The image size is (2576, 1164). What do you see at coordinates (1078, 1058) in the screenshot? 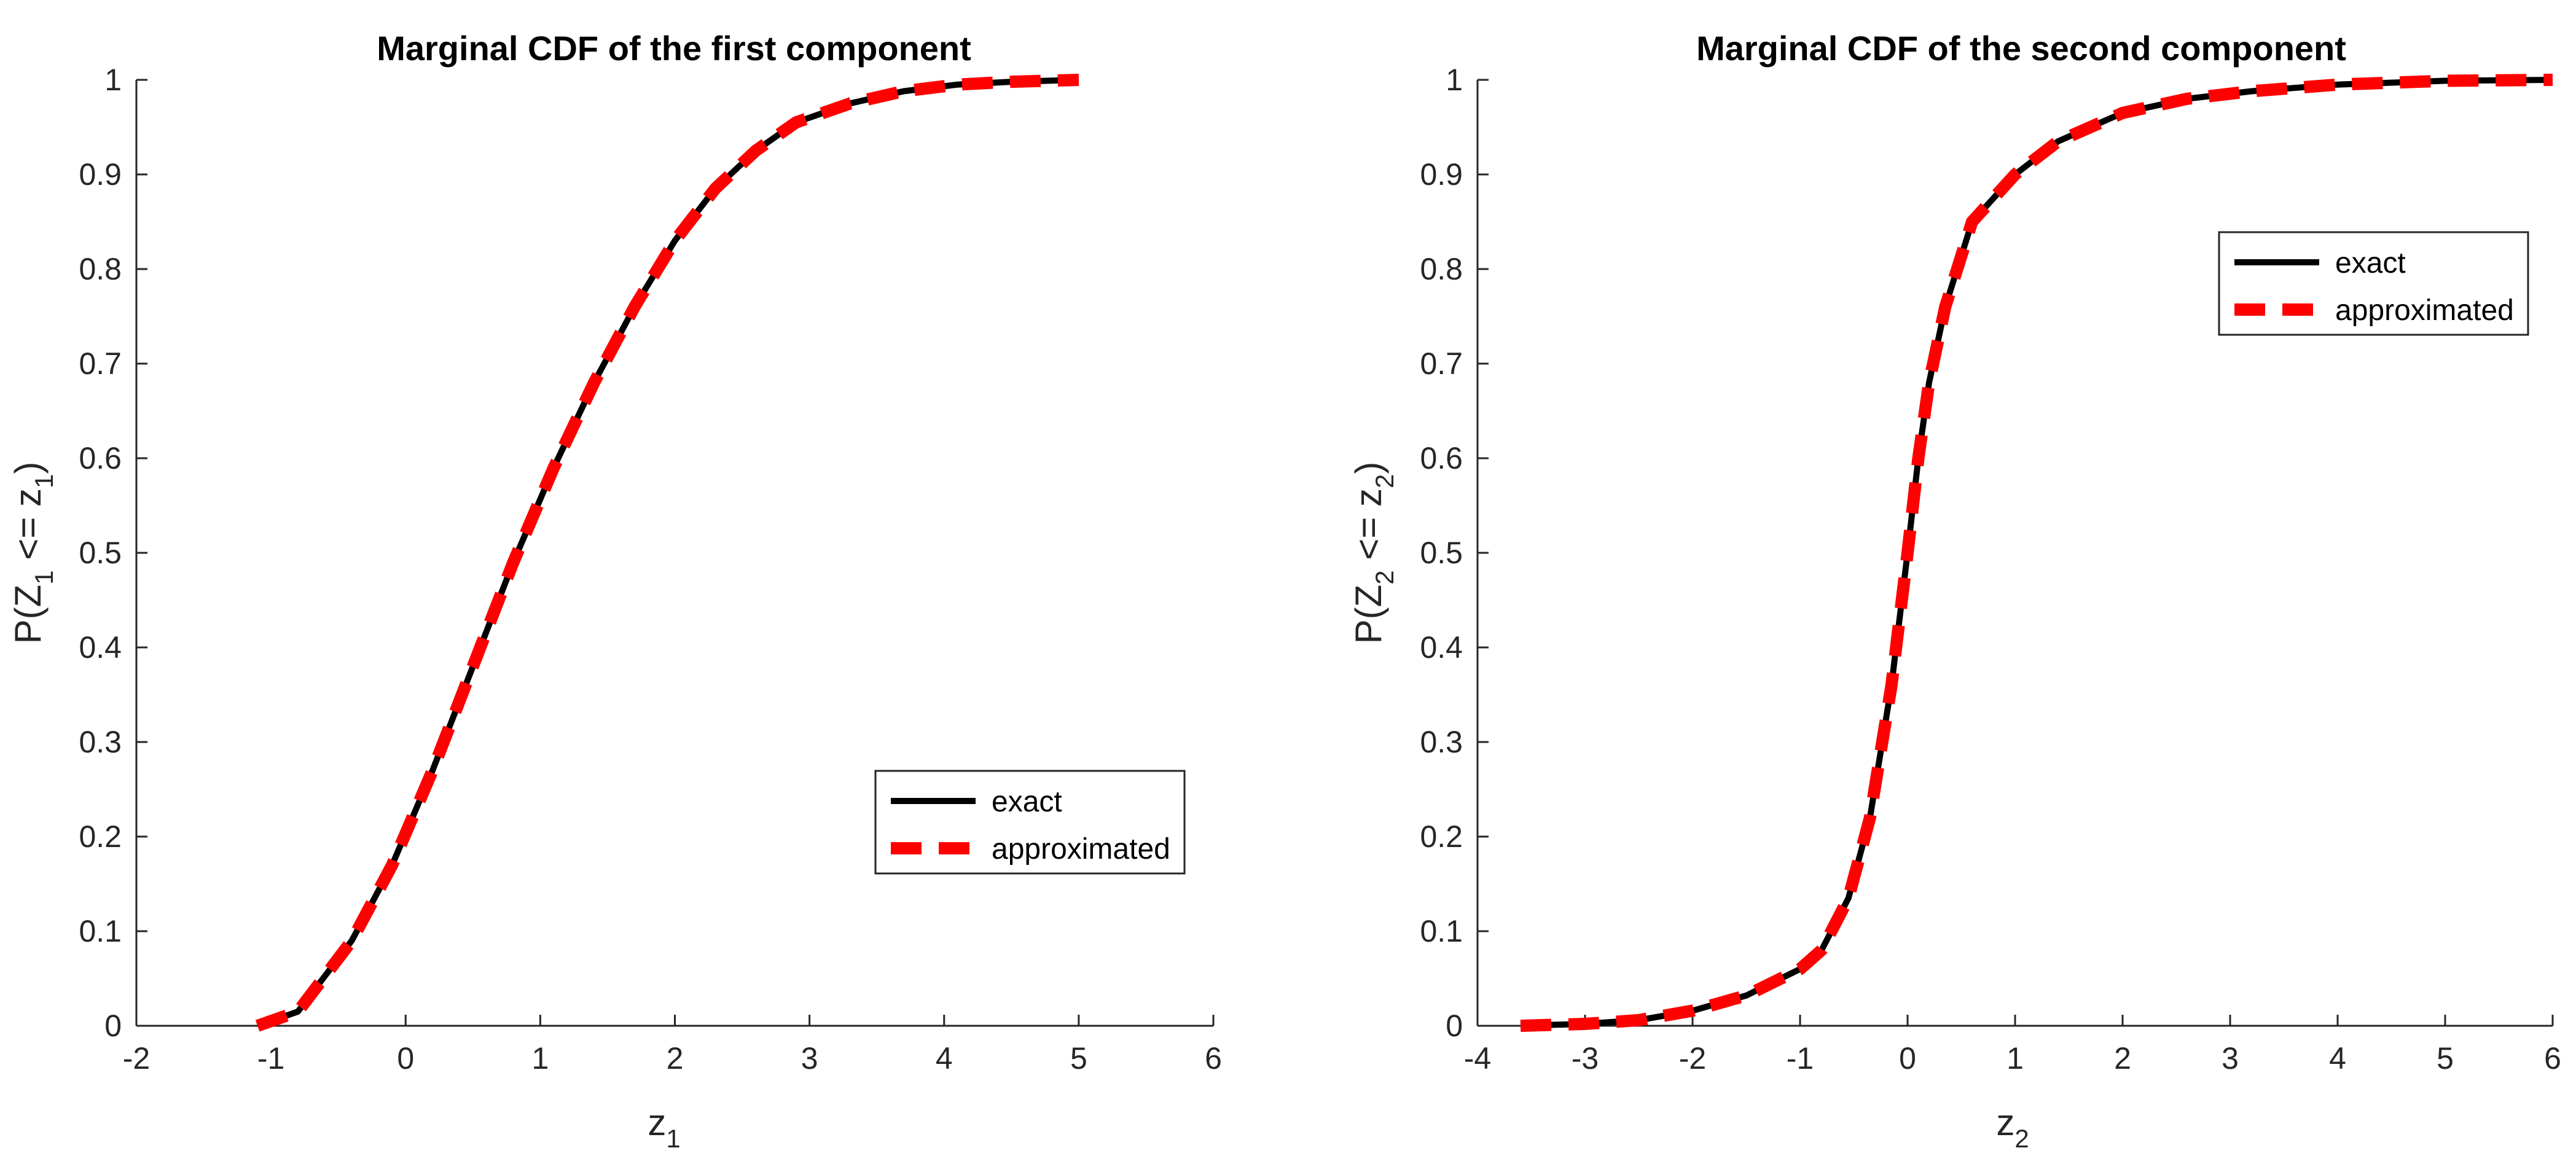
I see `chart-1-x-tick-label: 5` at bounding box center [1078, 1058].